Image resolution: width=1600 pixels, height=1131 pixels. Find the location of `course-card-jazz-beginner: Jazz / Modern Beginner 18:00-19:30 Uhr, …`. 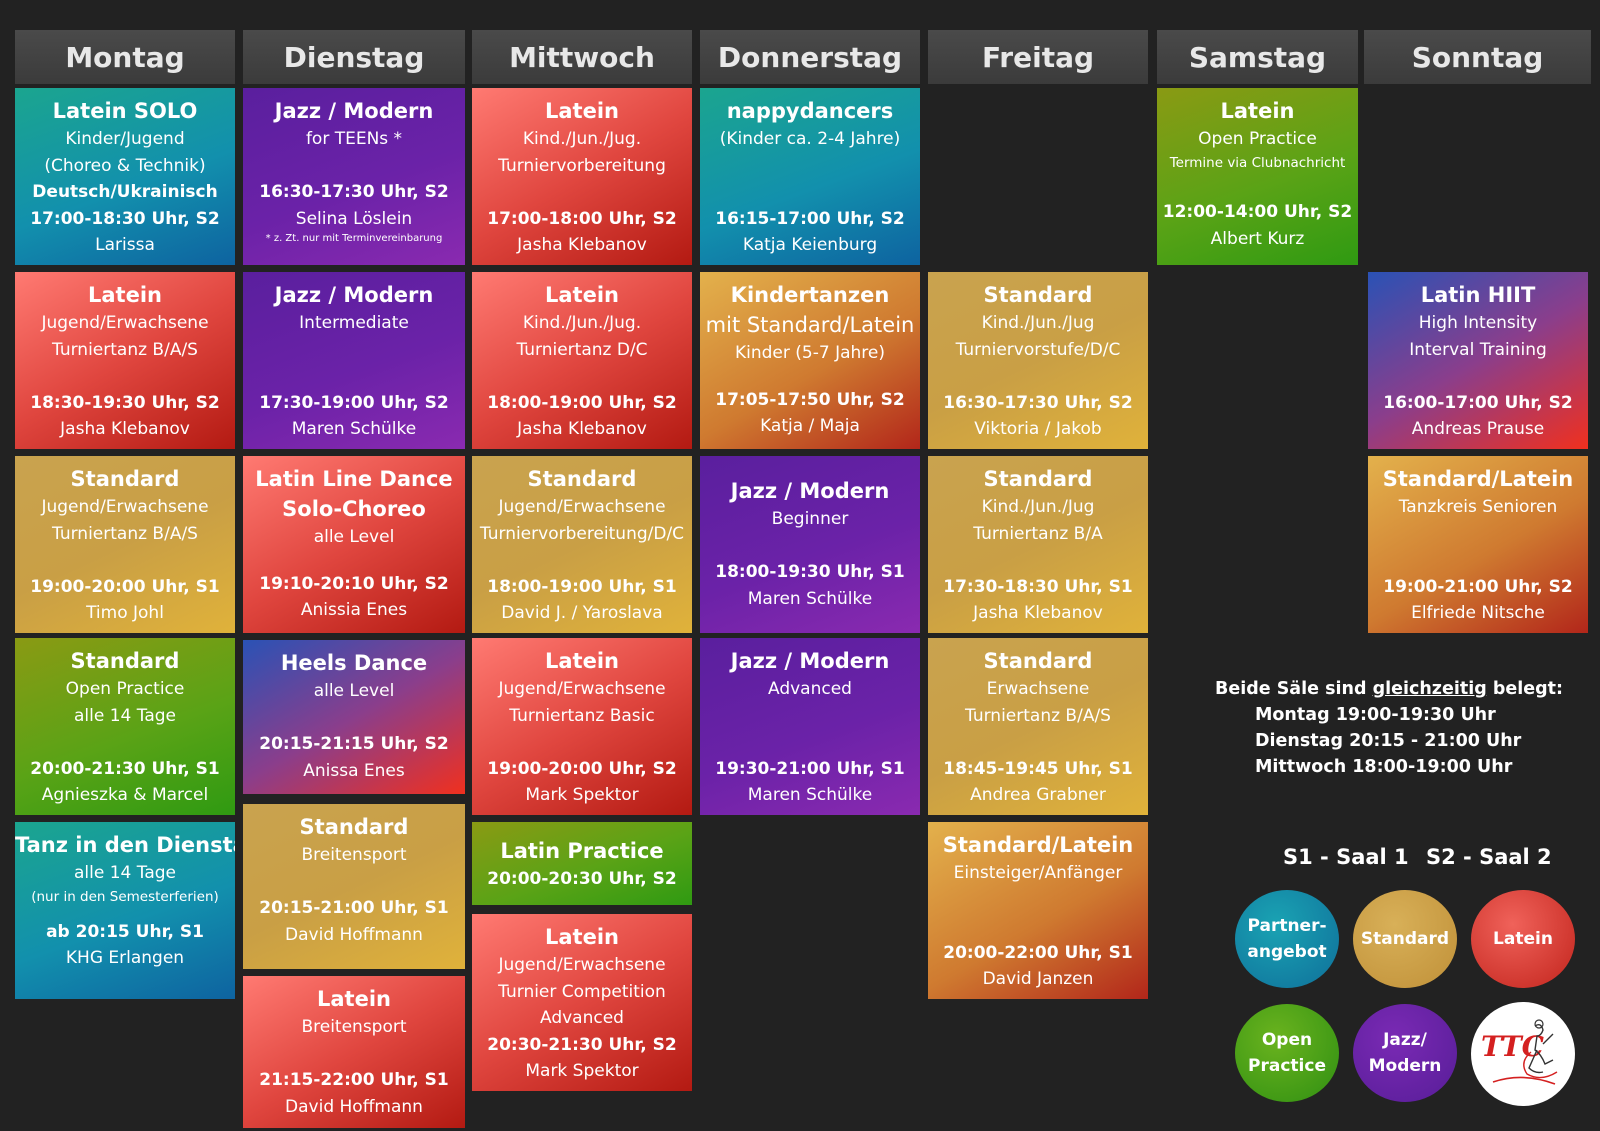

course-card-jazz-beginner: Jazz / Modern Beginner 18:00-19:30 Uhr, … is located at coordinates (810, 544).